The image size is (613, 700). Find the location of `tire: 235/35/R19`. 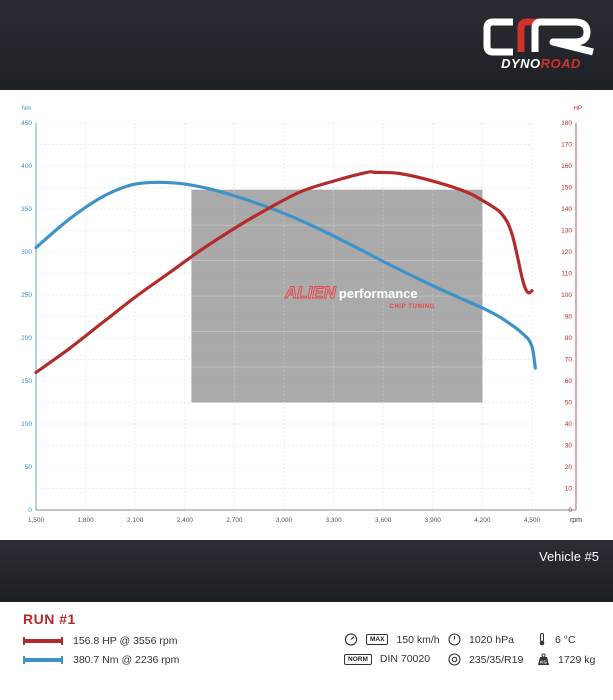

tire: 235/35/R19 is located at coordinates (485, 659).